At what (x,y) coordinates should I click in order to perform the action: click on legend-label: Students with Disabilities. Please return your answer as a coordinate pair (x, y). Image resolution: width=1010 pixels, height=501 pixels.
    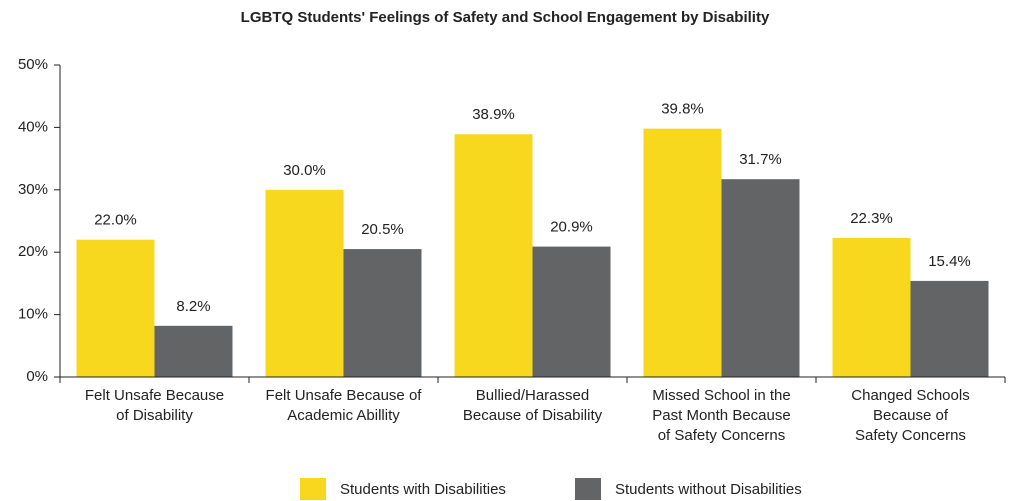
    Looking at the image, I should click on (423, 489).